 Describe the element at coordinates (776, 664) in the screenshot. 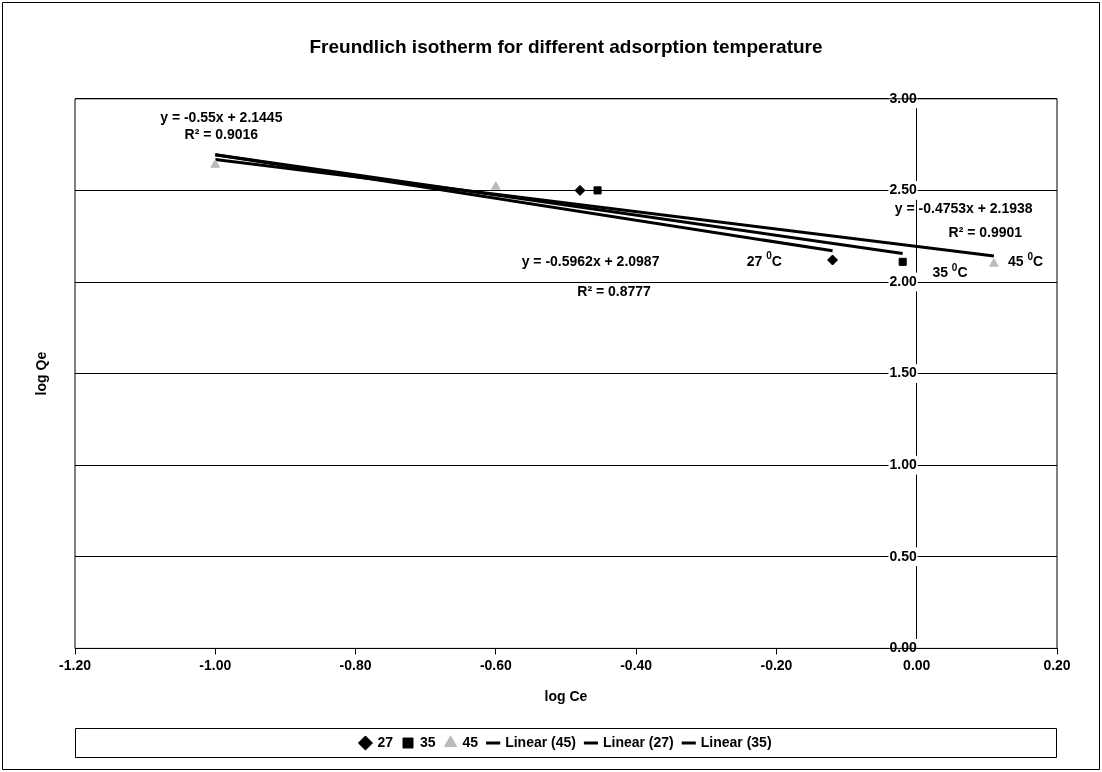

I see `x-tick-label: -0.20` at that location.